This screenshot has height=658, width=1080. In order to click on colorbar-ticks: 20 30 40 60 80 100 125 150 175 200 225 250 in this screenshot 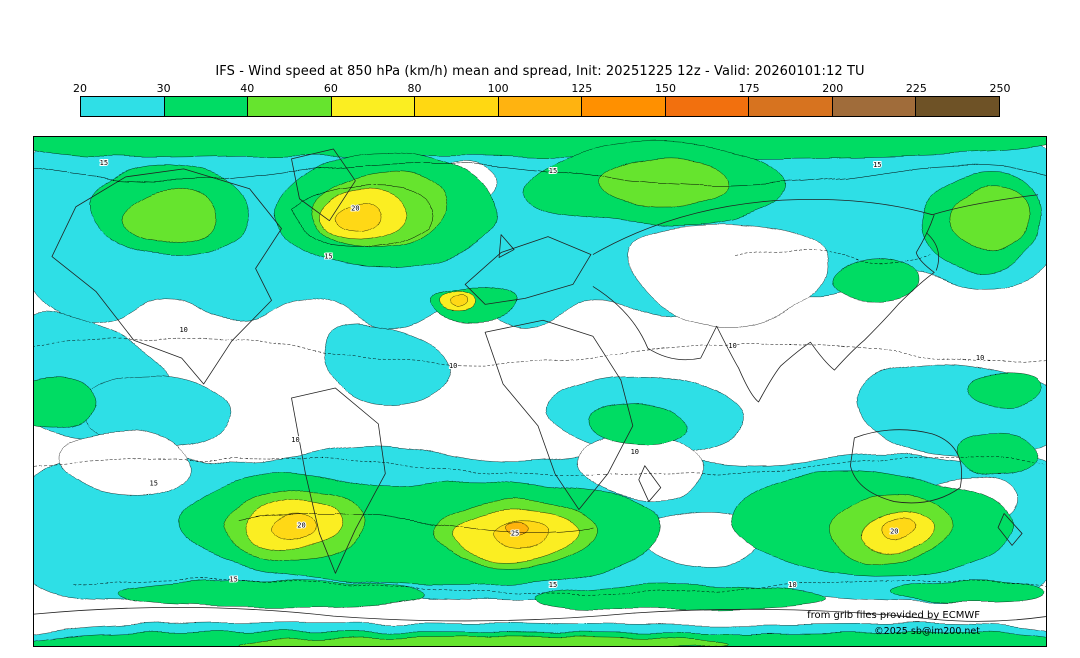, I will do `click(542, 89)`.